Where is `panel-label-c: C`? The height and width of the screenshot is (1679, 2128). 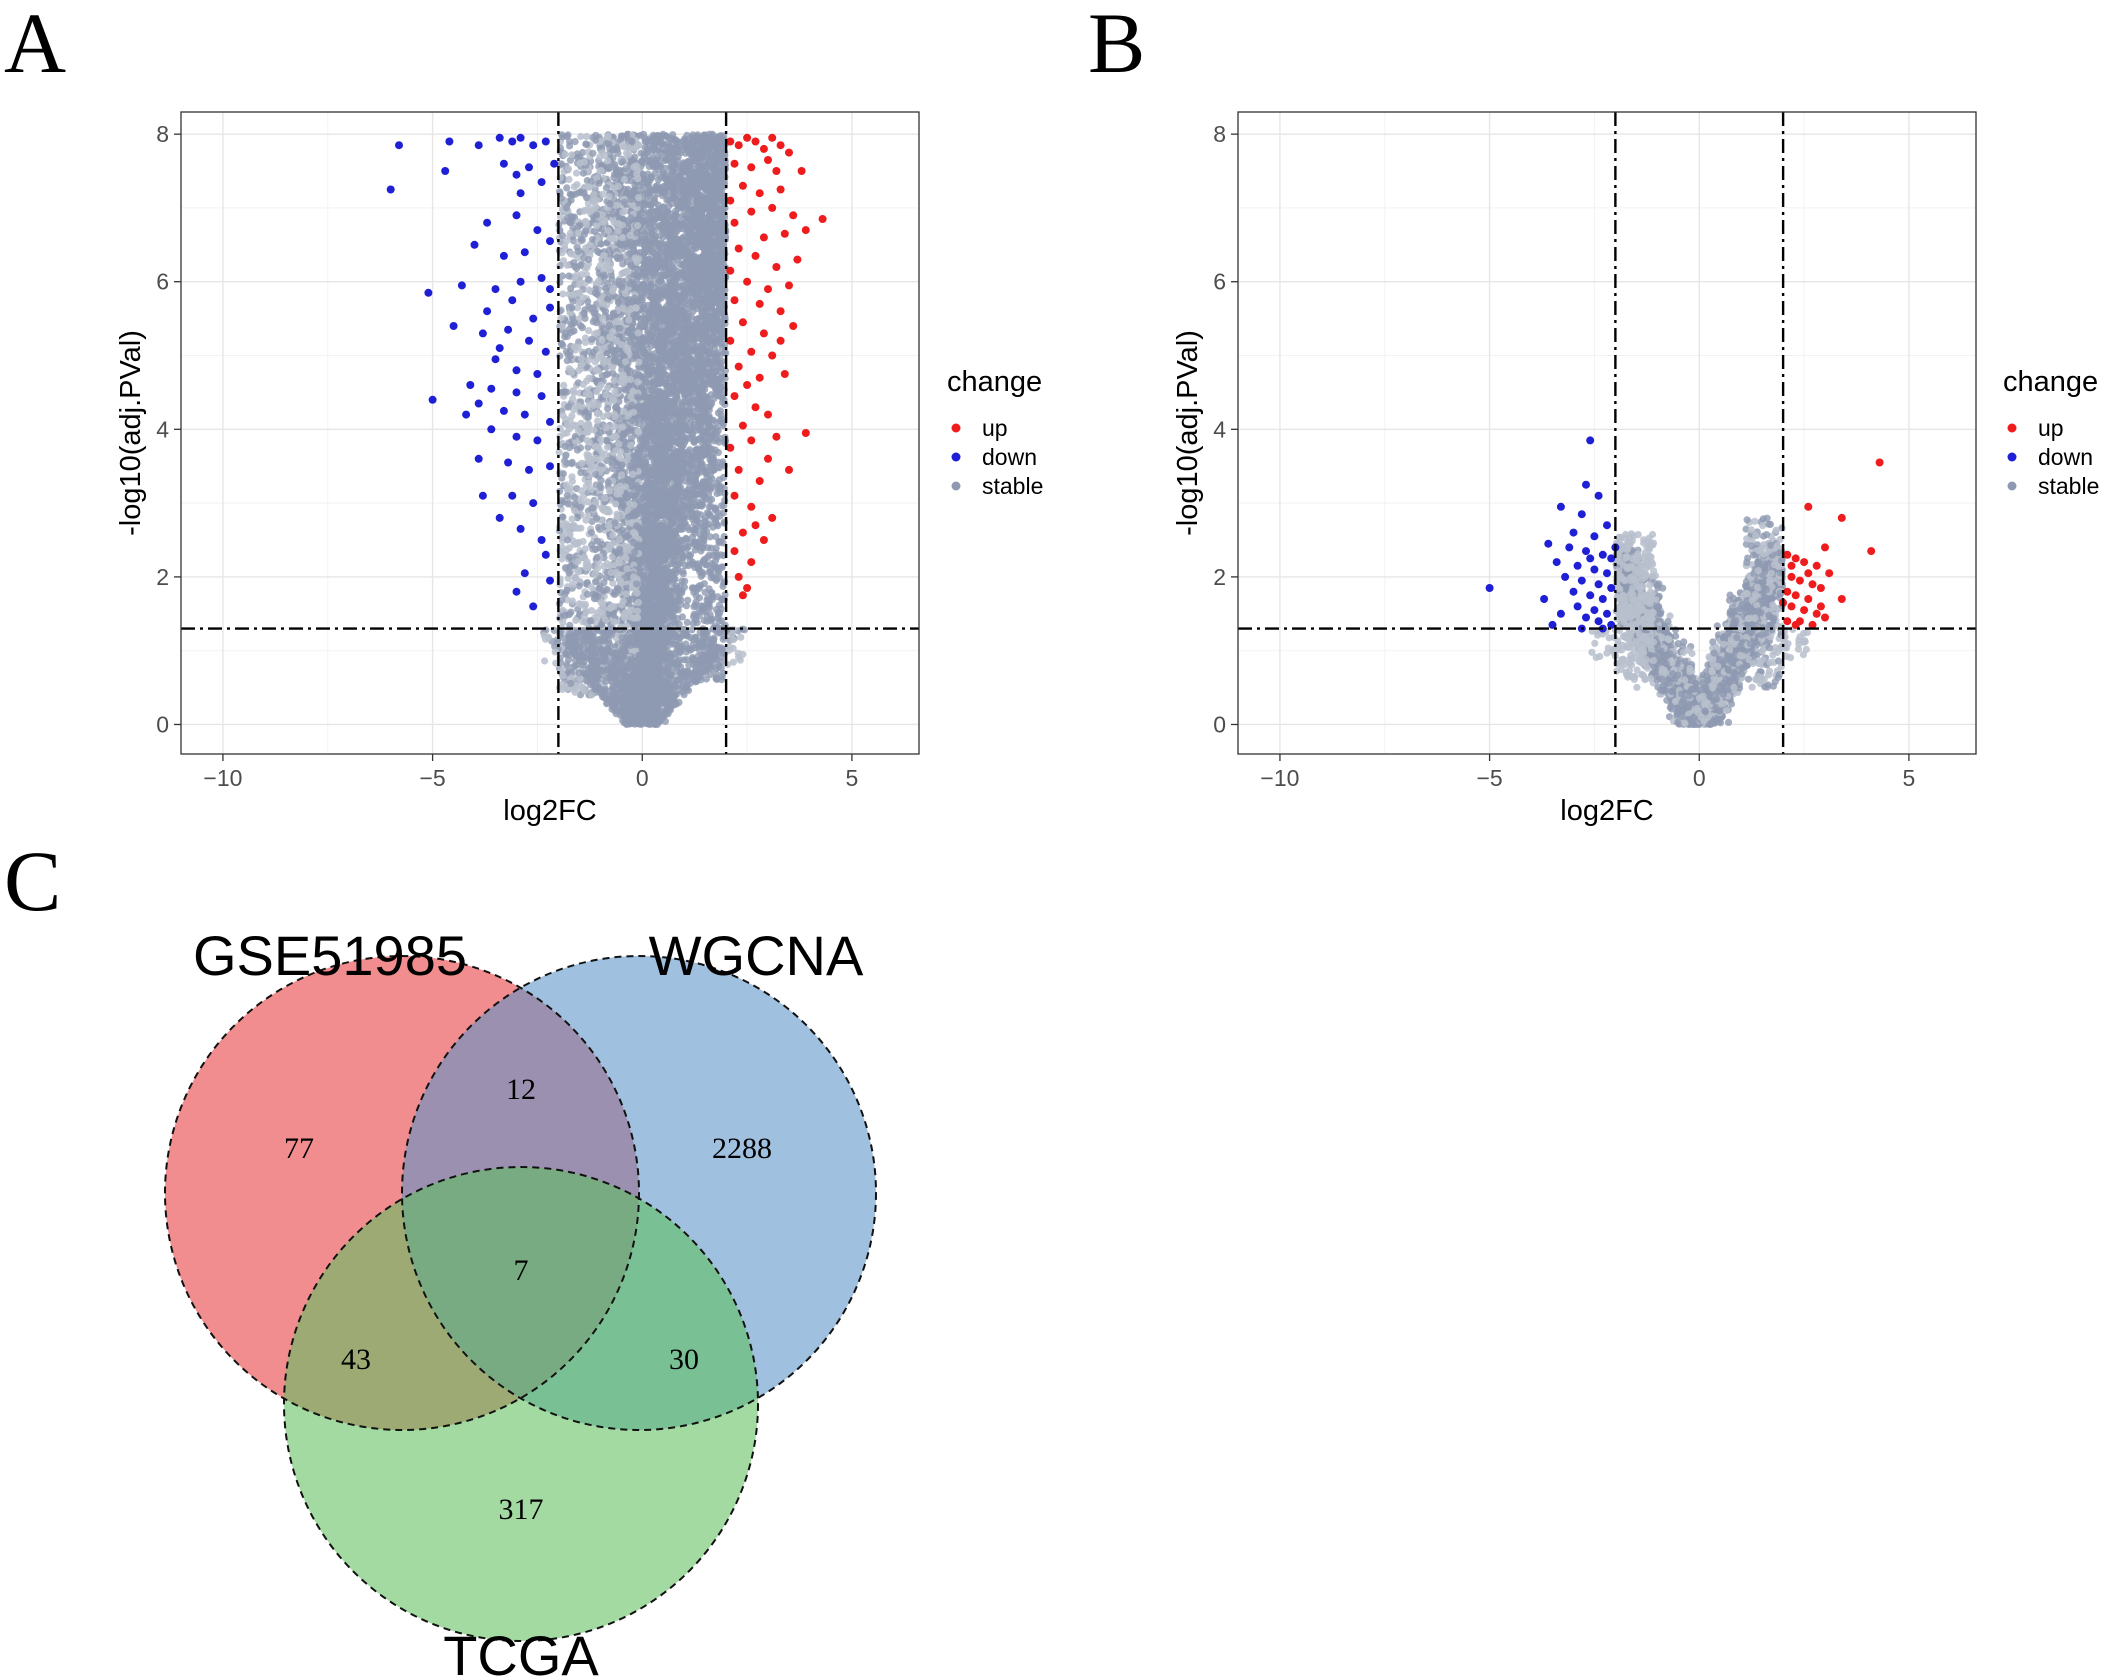 panel-label-c: C is located at coordinates (32, 881).